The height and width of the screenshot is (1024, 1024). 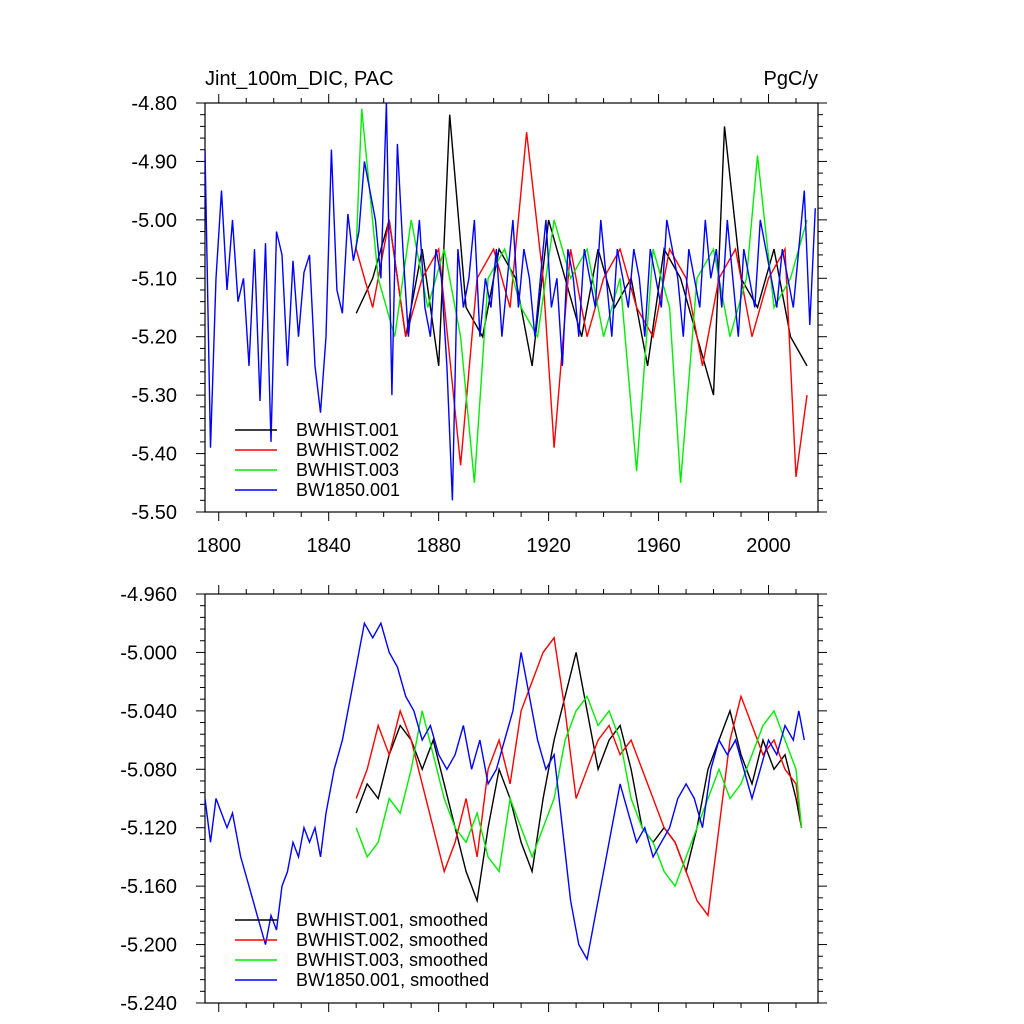 What do you see at coordinates (392, 920) in the screenshot?
I see `legend-label: BWHIST.001, smoothed` at bounding box center [392, 920].